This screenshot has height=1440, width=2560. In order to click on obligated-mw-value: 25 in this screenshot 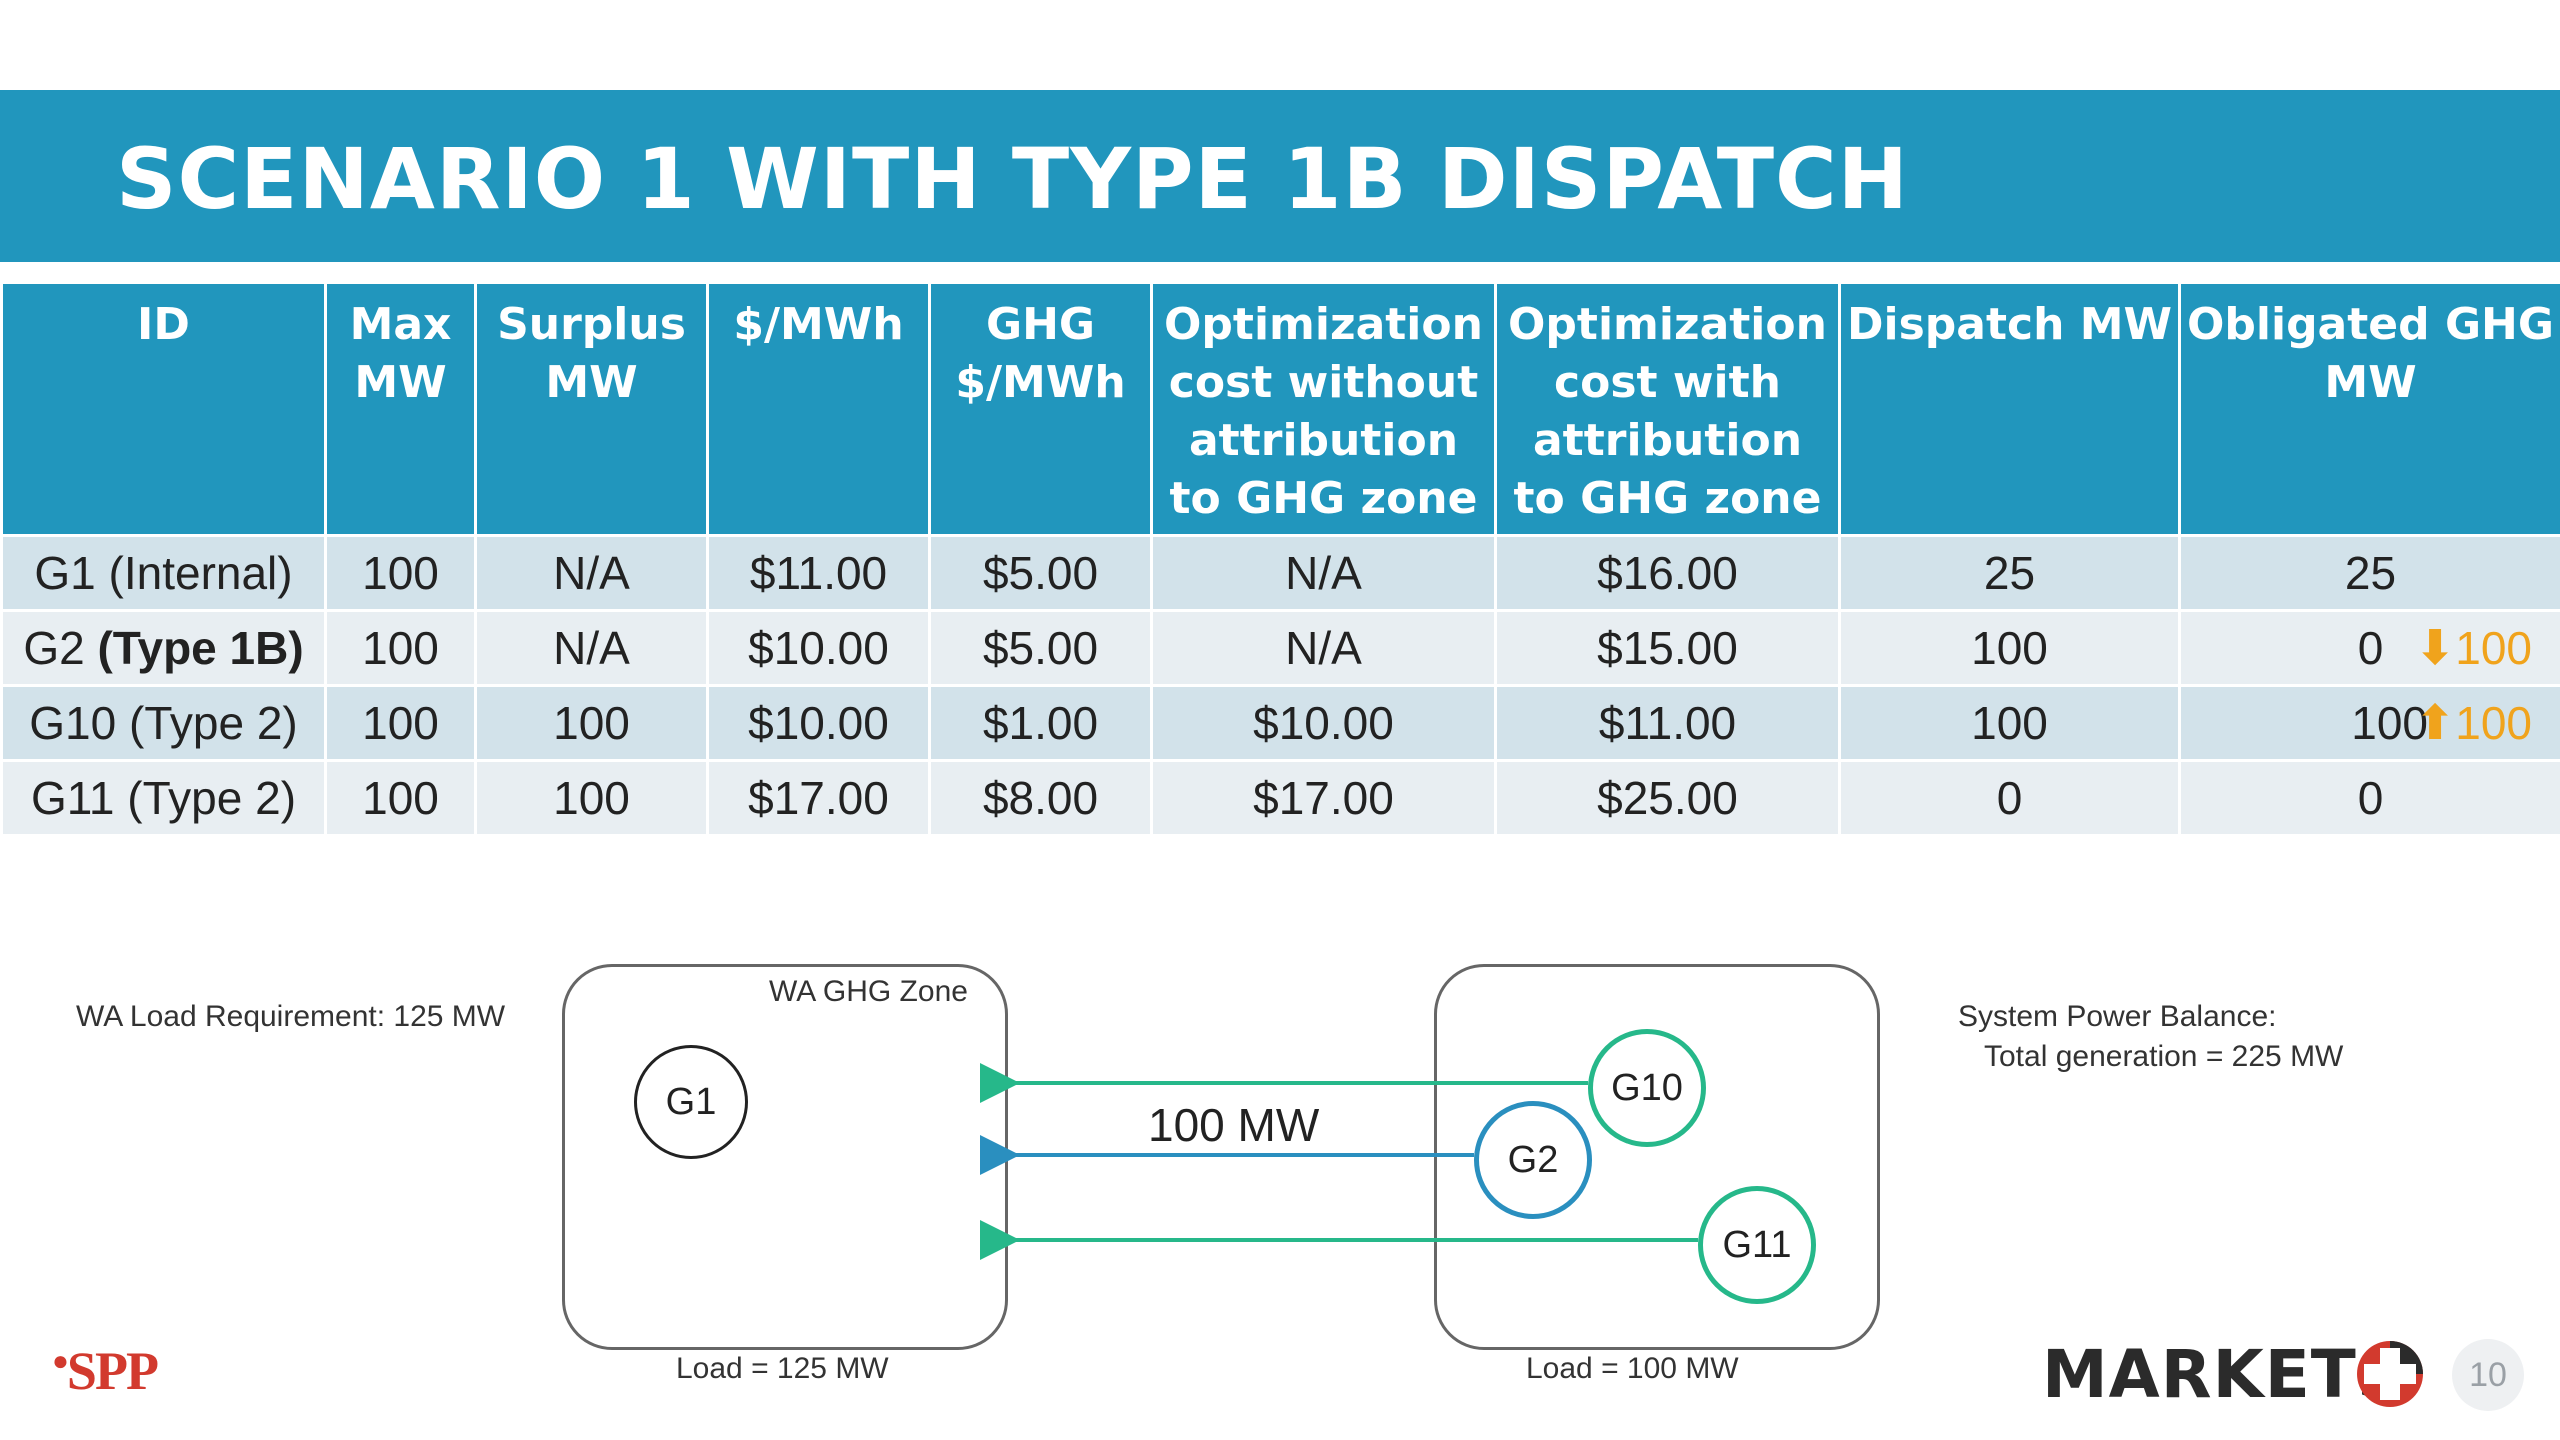, I will do `click(2370, 573)`.